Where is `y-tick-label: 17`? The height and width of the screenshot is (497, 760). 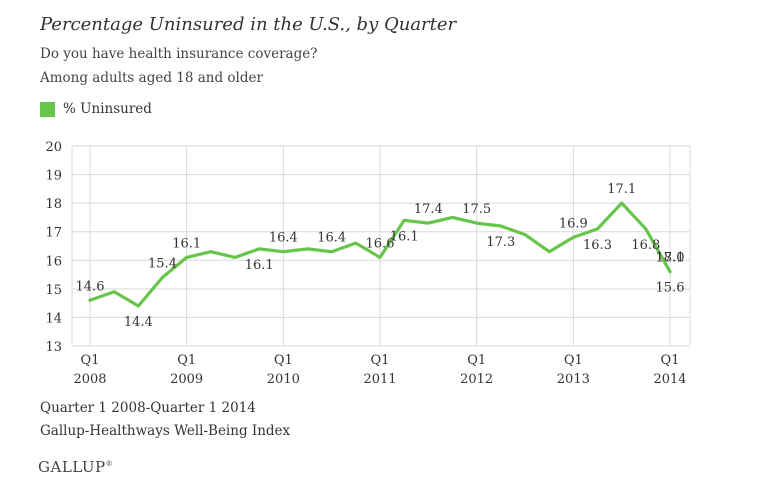 y-tick-label: 17 is located at coordinates (53, 233).